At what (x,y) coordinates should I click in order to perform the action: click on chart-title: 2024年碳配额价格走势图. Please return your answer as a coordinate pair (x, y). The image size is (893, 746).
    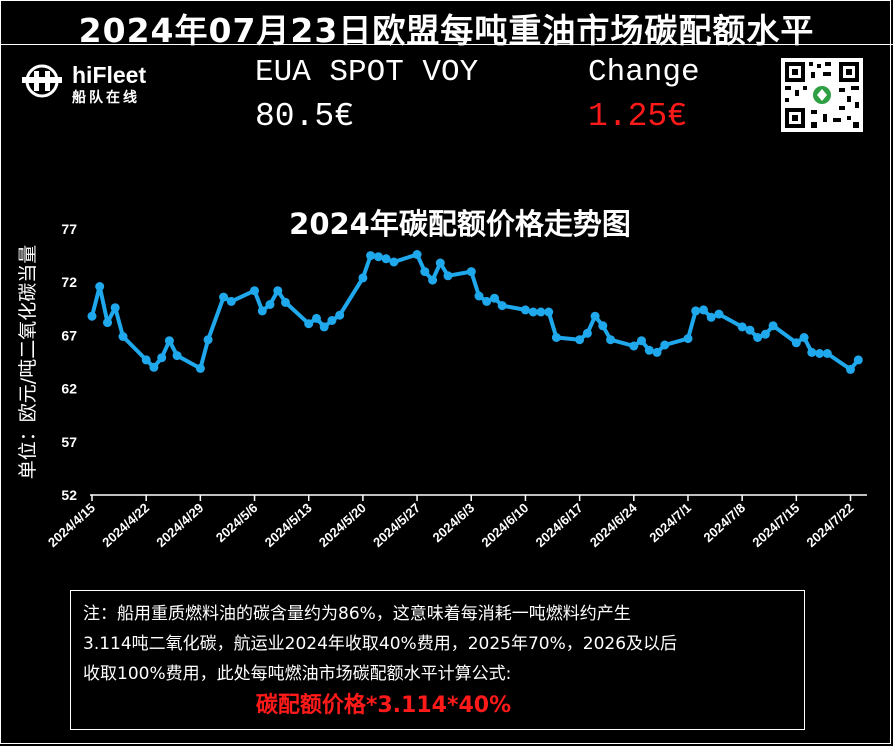
    Looking at the image, I should click on (460, 224).